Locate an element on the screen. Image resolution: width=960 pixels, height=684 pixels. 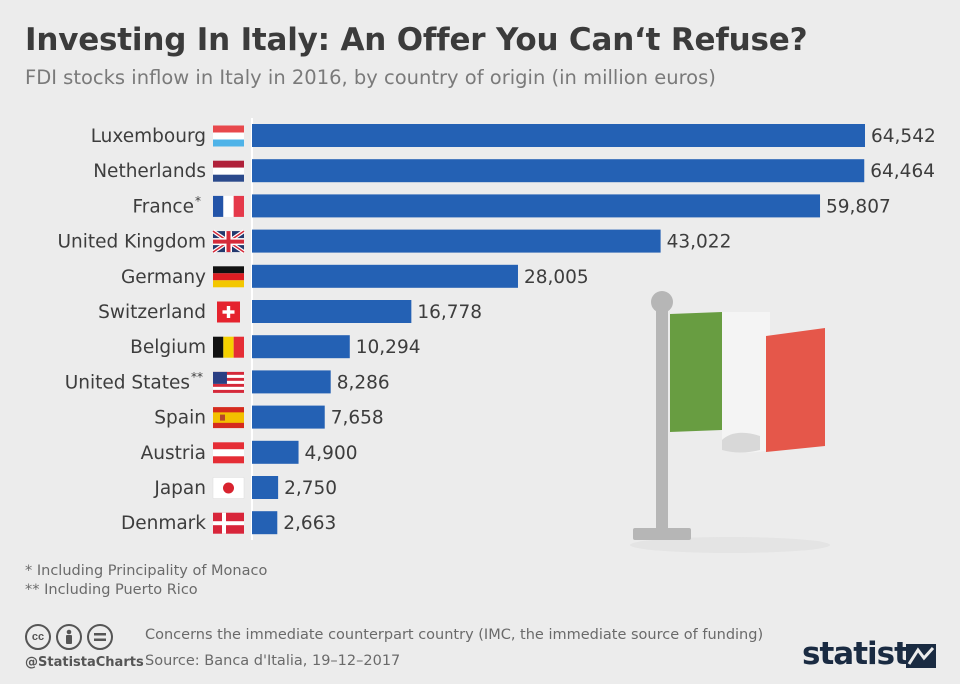
license-icons: cc is located at coordinates (69, 637).